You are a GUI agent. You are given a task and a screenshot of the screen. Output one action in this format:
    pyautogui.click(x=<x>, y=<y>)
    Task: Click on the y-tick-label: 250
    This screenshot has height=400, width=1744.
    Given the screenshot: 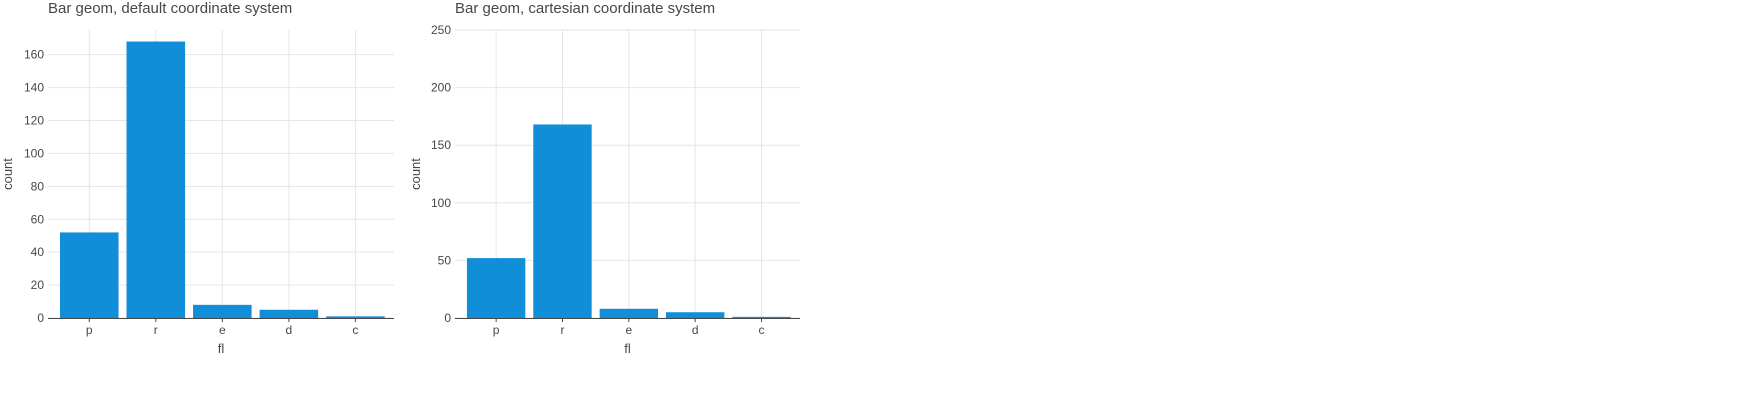 What is the action you would take?
    pyautogui.click(x=441, y=30)
    